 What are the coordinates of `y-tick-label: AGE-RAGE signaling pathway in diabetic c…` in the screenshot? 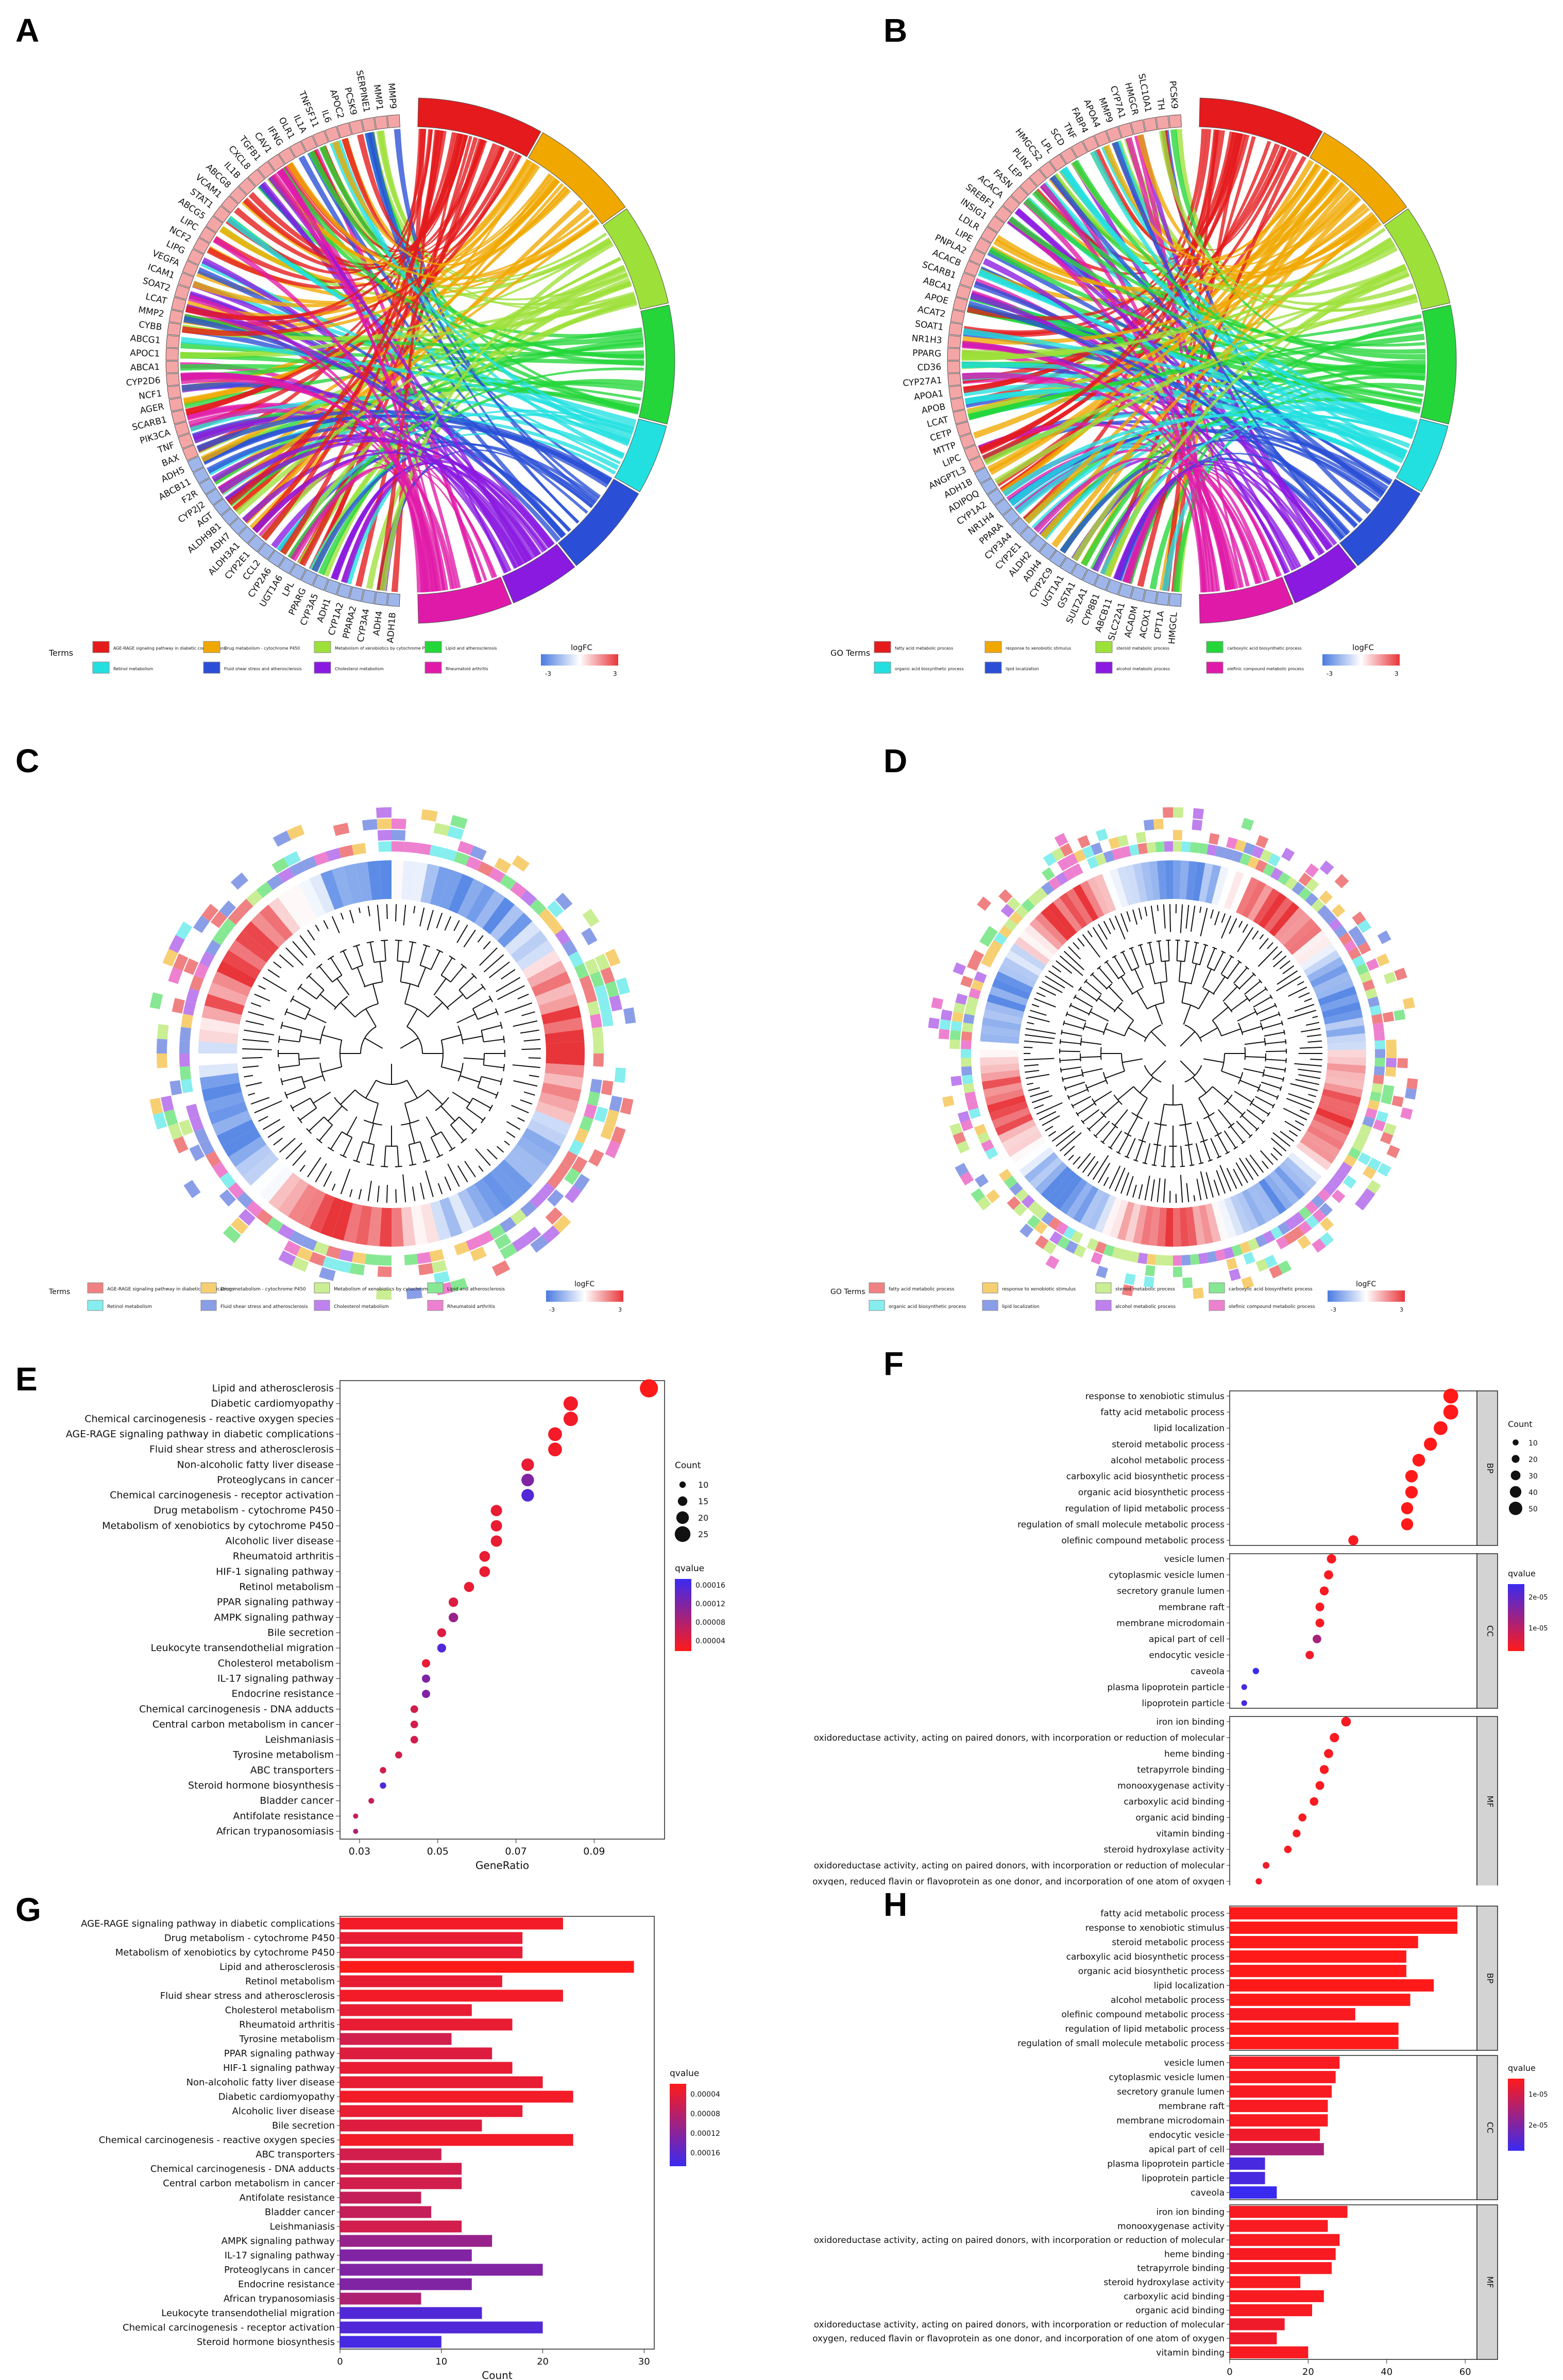 It's located at (208, 1923).